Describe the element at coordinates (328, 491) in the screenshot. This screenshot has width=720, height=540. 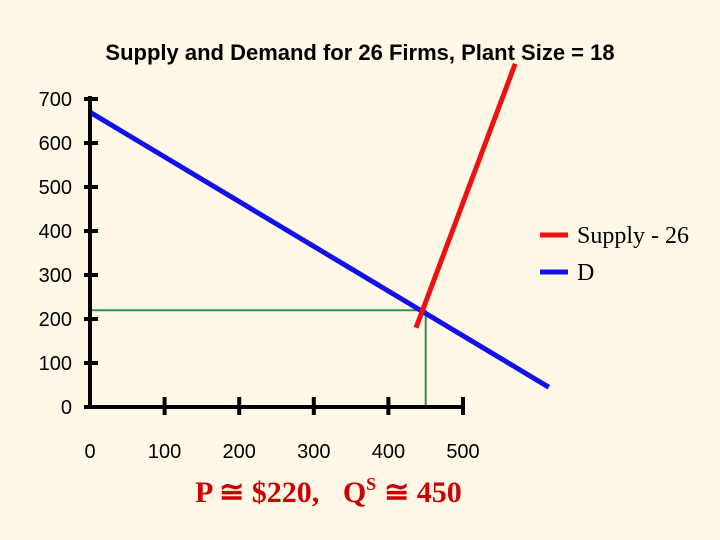
I see `equilibrium-annotation: P ≅ $220, QS ≅ 450` at that location.